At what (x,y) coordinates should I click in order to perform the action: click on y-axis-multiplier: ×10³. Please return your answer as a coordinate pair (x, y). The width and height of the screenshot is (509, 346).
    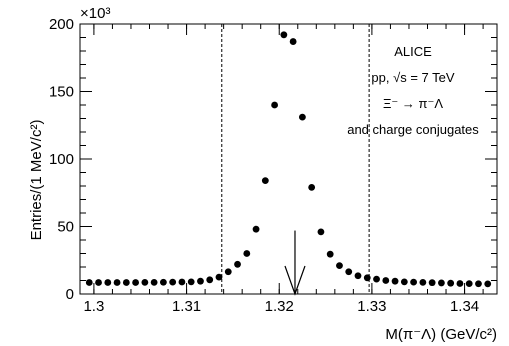
    Looking at the image, I should click on (95, 13).